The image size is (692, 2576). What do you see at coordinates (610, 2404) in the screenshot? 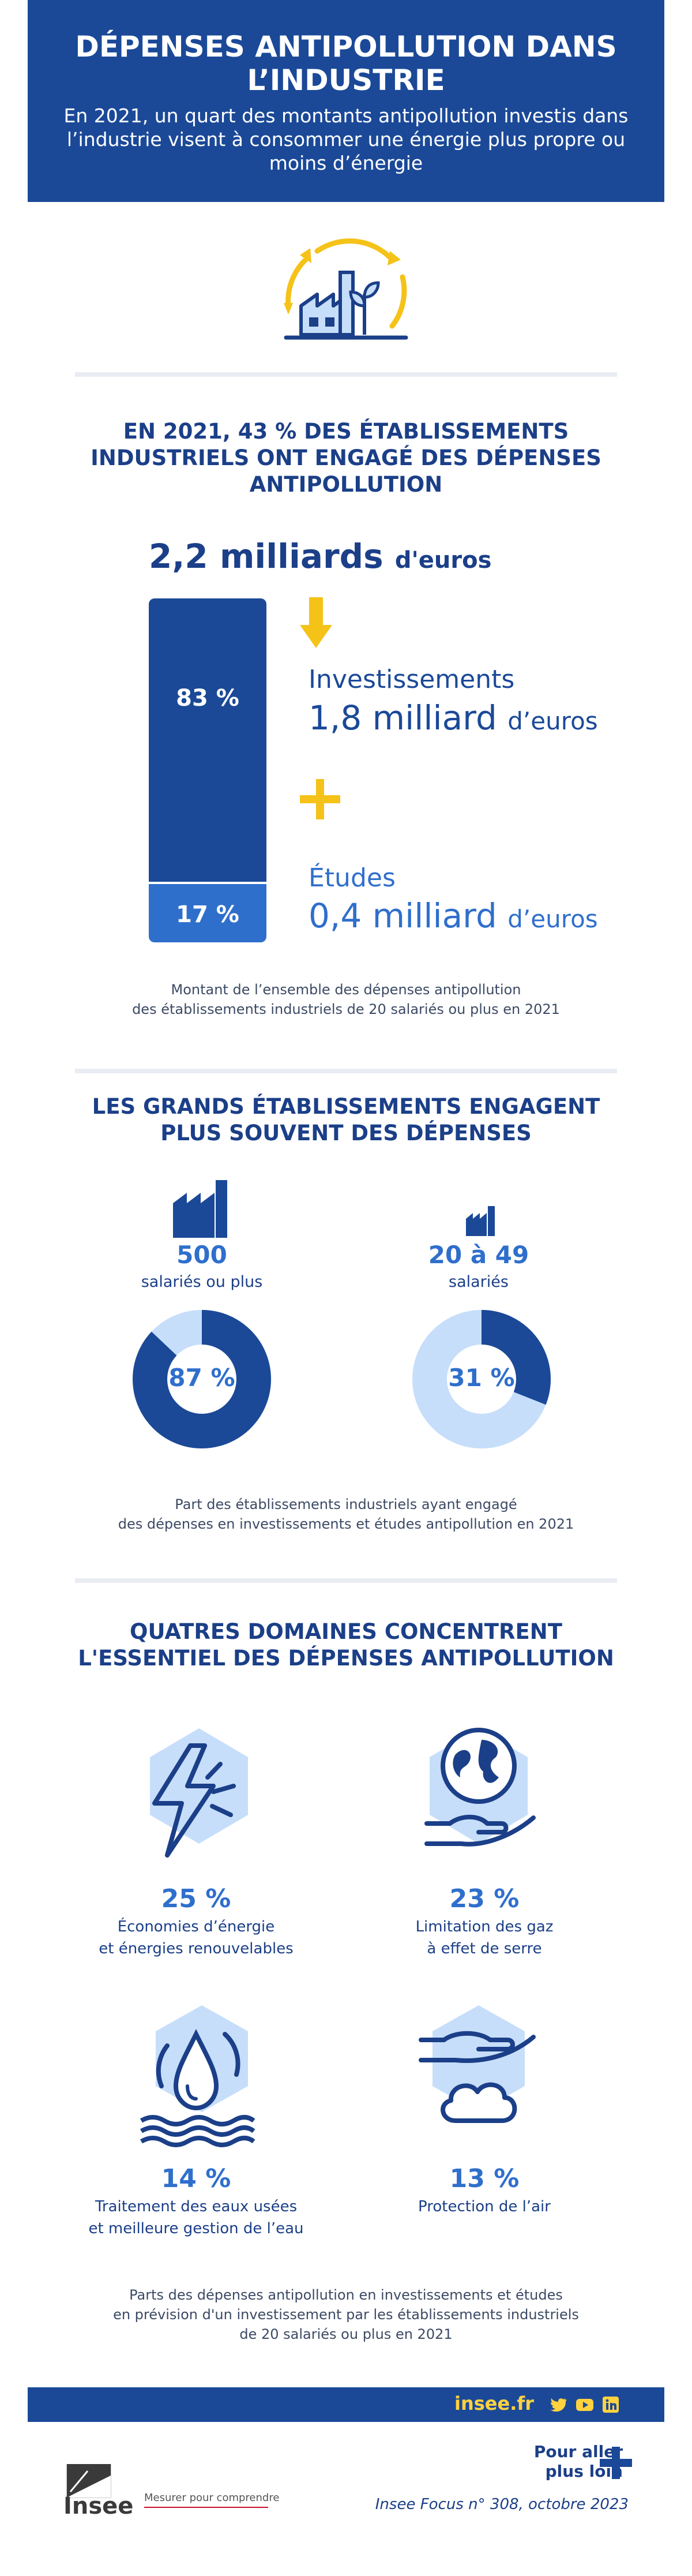
I see `linkedin-icon` at bounding box center [610, 2404].